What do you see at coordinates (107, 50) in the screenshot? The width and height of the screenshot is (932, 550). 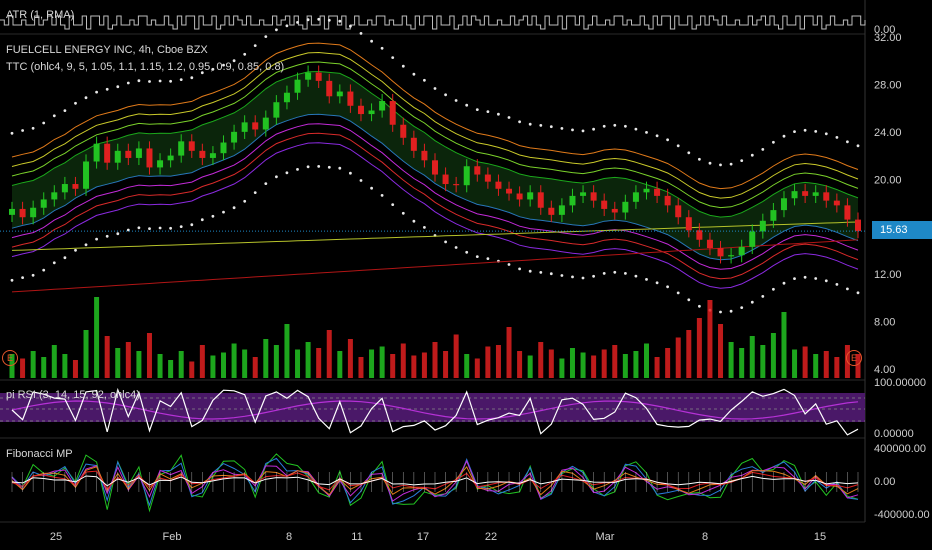 I see `symbol-title: FUELCELL ENERGY INC, 4h, Cboe BZX` at bounding box center [107, 50].